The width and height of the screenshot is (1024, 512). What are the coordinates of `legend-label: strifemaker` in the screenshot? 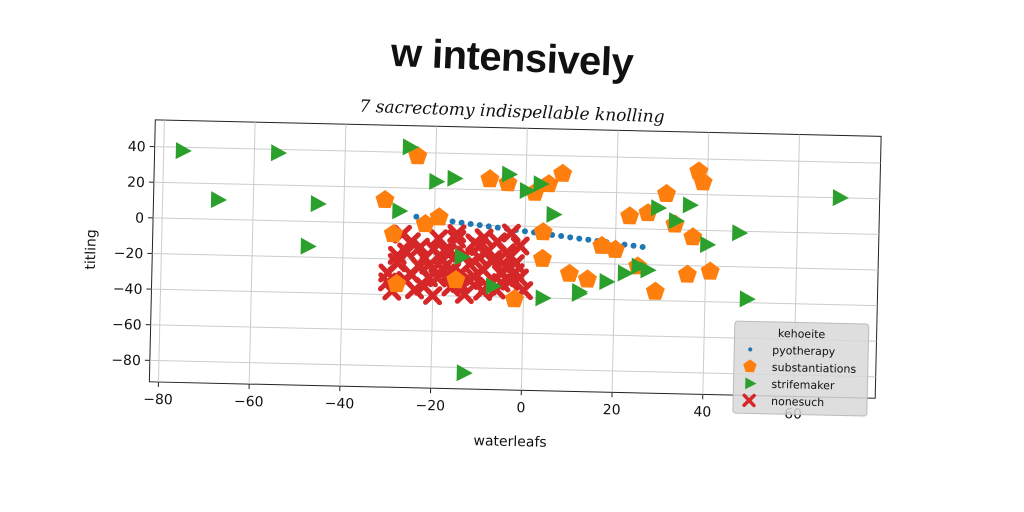 It's located at (803, 385).